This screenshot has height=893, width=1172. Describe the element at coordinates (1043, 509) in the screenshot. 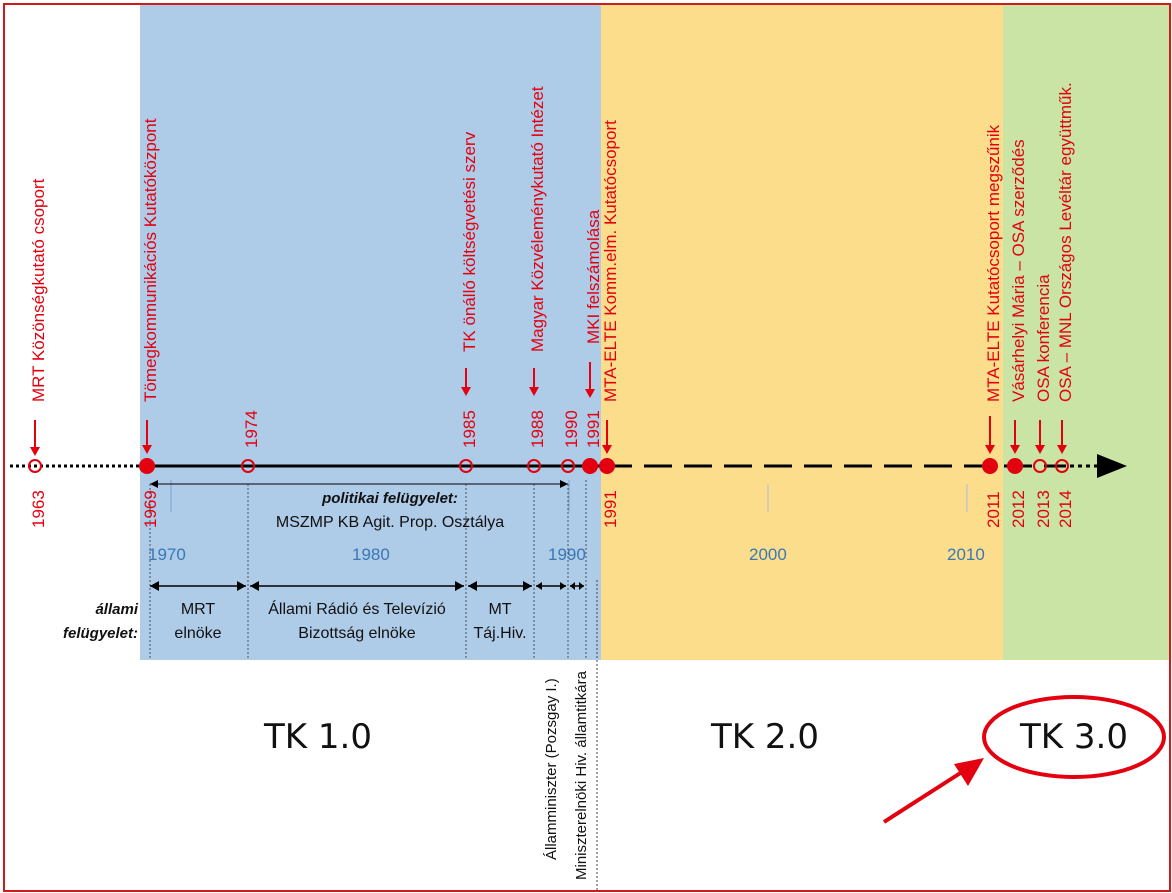

I see `event-year: 2013` at that location.